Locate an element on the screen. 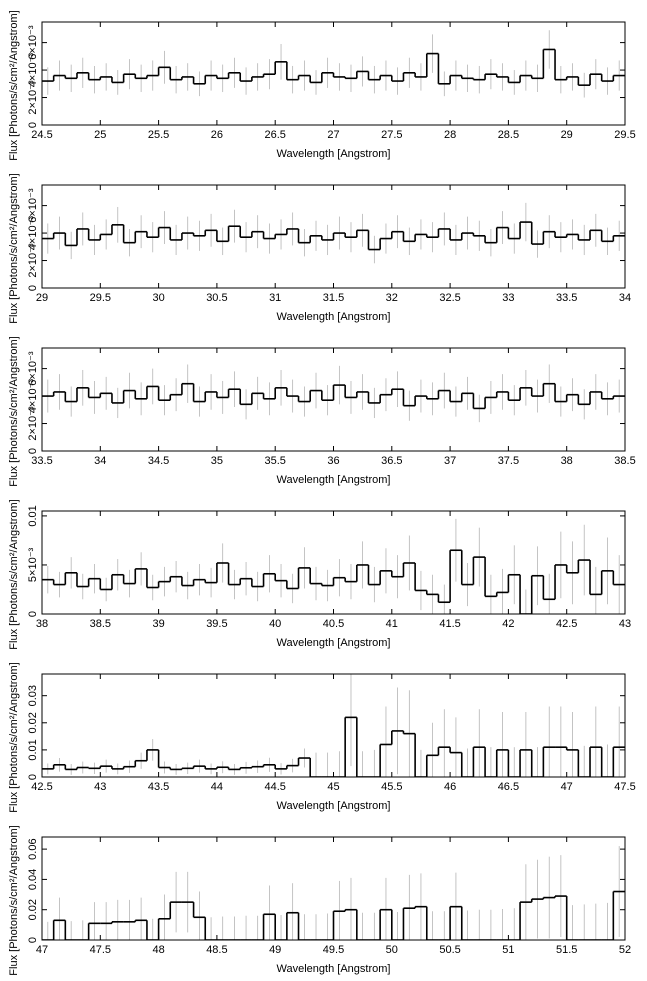 Image resolution: width=647 pixels, height=981 pixels. x-tick-label: 39 is located at coordinates (158, 624).